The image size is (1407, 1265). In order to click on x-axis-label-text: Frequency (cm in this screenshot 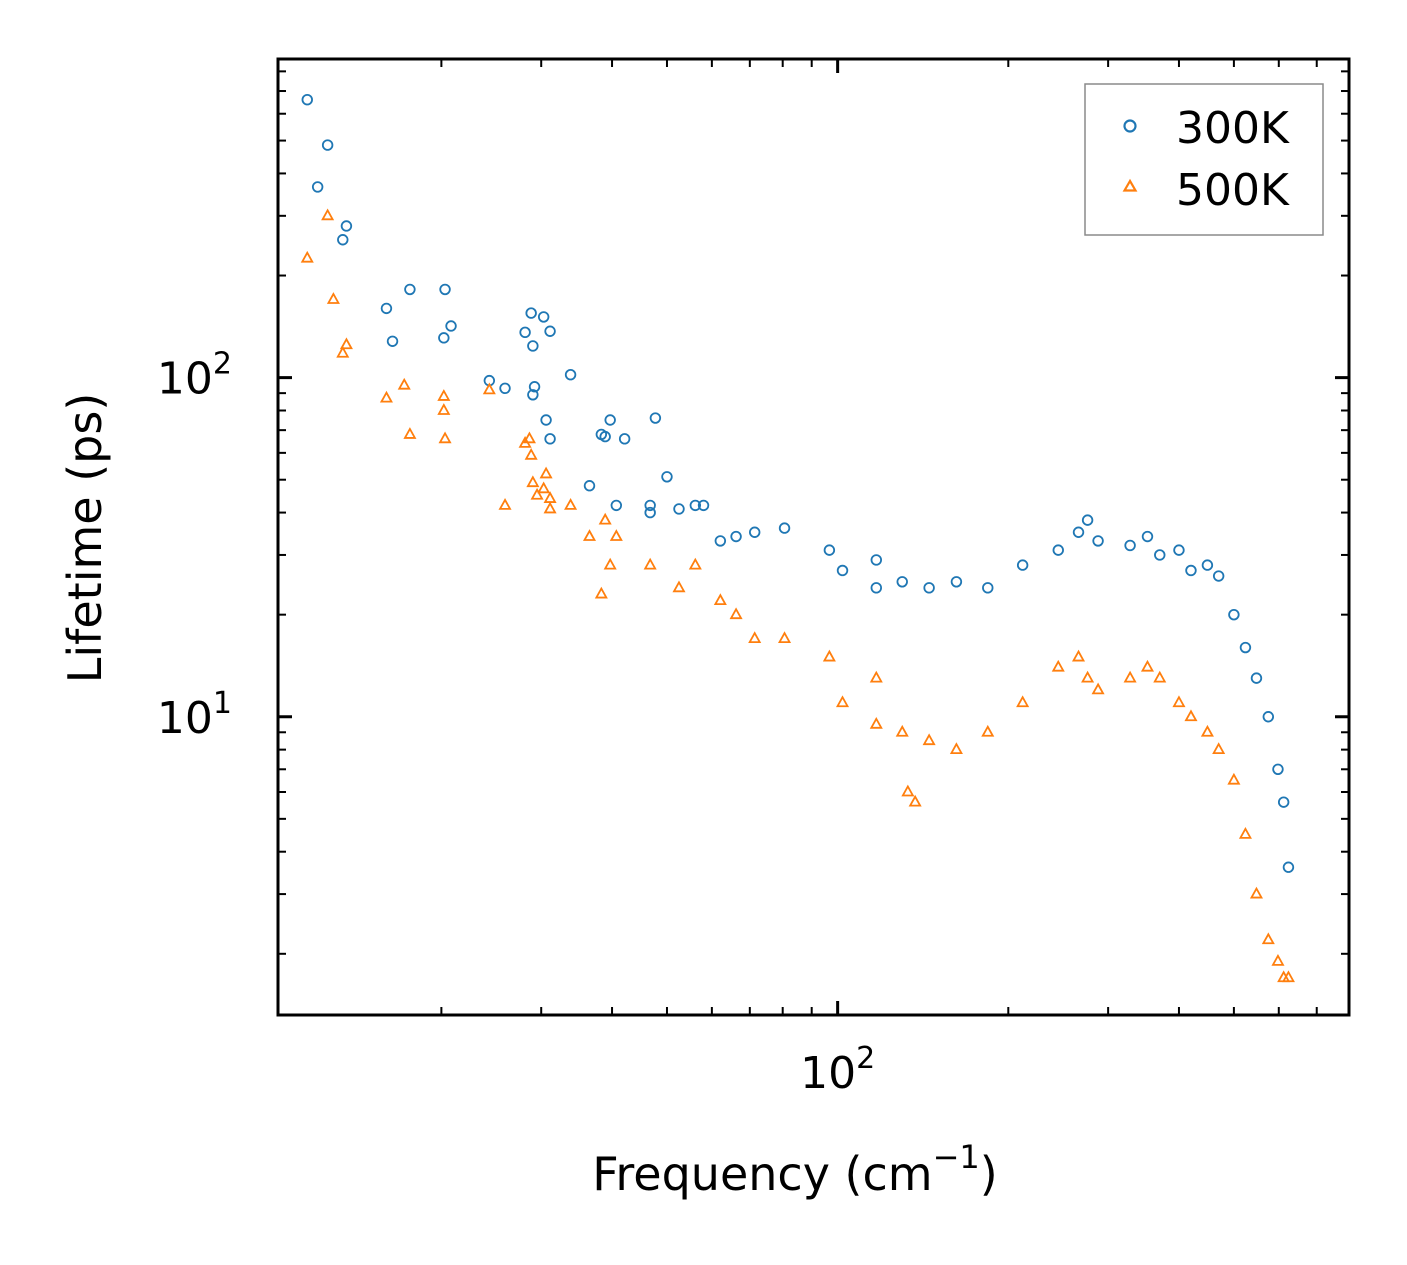, I will do `click(762, 1174)`.